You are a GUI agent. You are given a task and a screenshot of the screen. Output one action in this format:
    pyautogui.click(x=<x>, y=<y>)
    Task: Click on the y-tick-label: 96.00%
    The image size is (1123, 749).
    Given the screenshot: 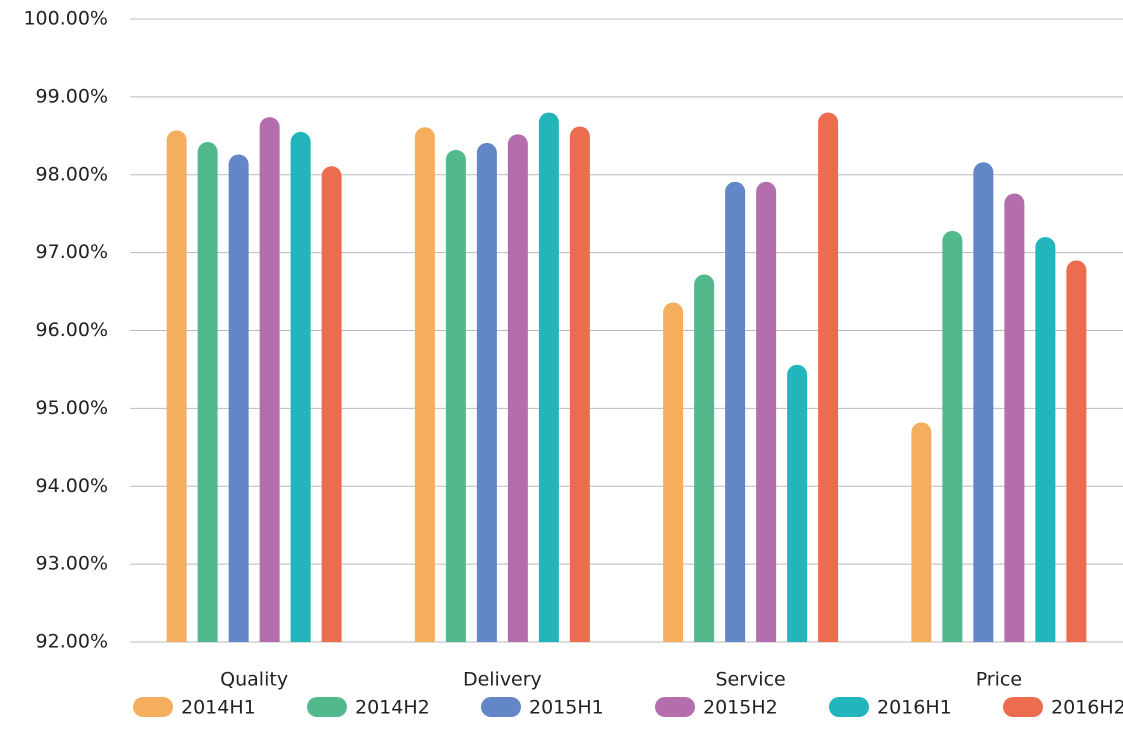 What is the action you would take?
    pyautogui.click(x=72, y=330)
    